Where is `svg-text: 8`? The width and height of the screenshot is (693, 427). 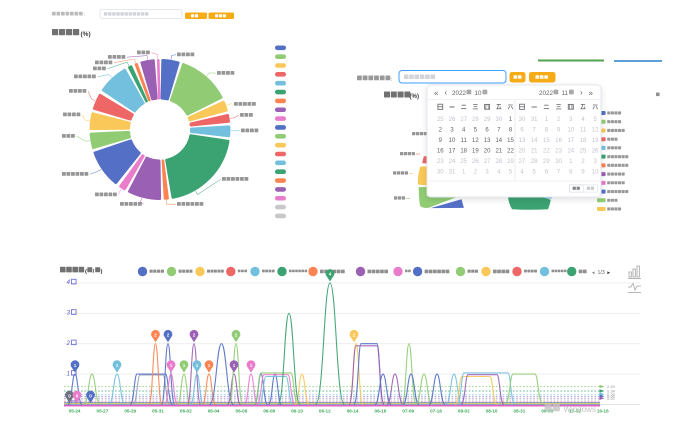 svg-text: 8 is located at coordinates (571, 173).